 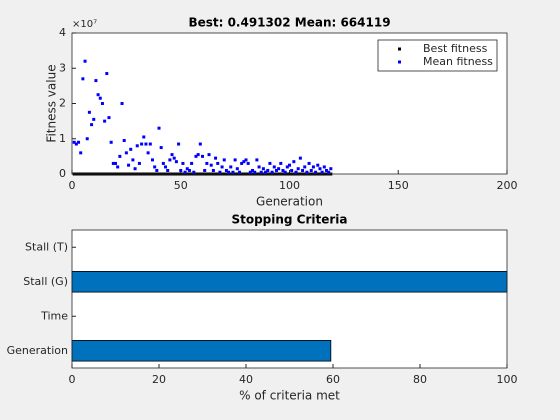 What do you see at coordinates (62, 67) in the screenshot?
I see `y-tick-label: 3` at bounding box center [62, 67].